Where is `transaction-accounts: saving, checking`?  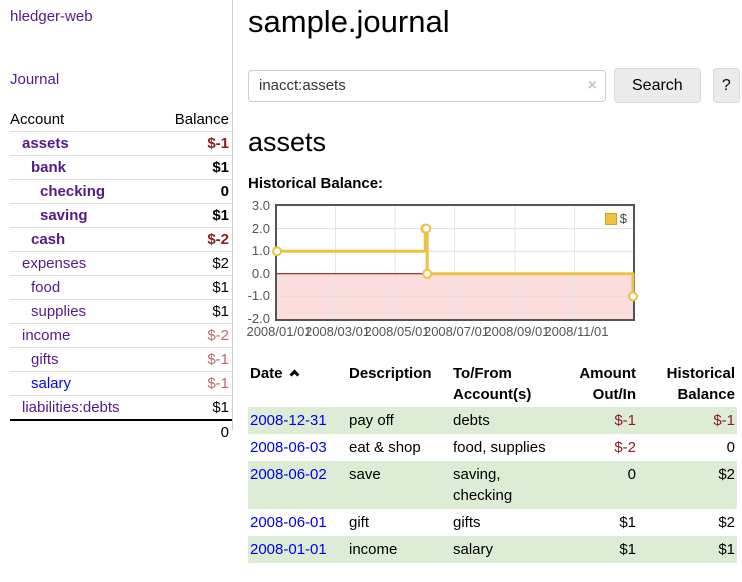 transaction-accounts: saving, checking is located at coordinates (483, 485).